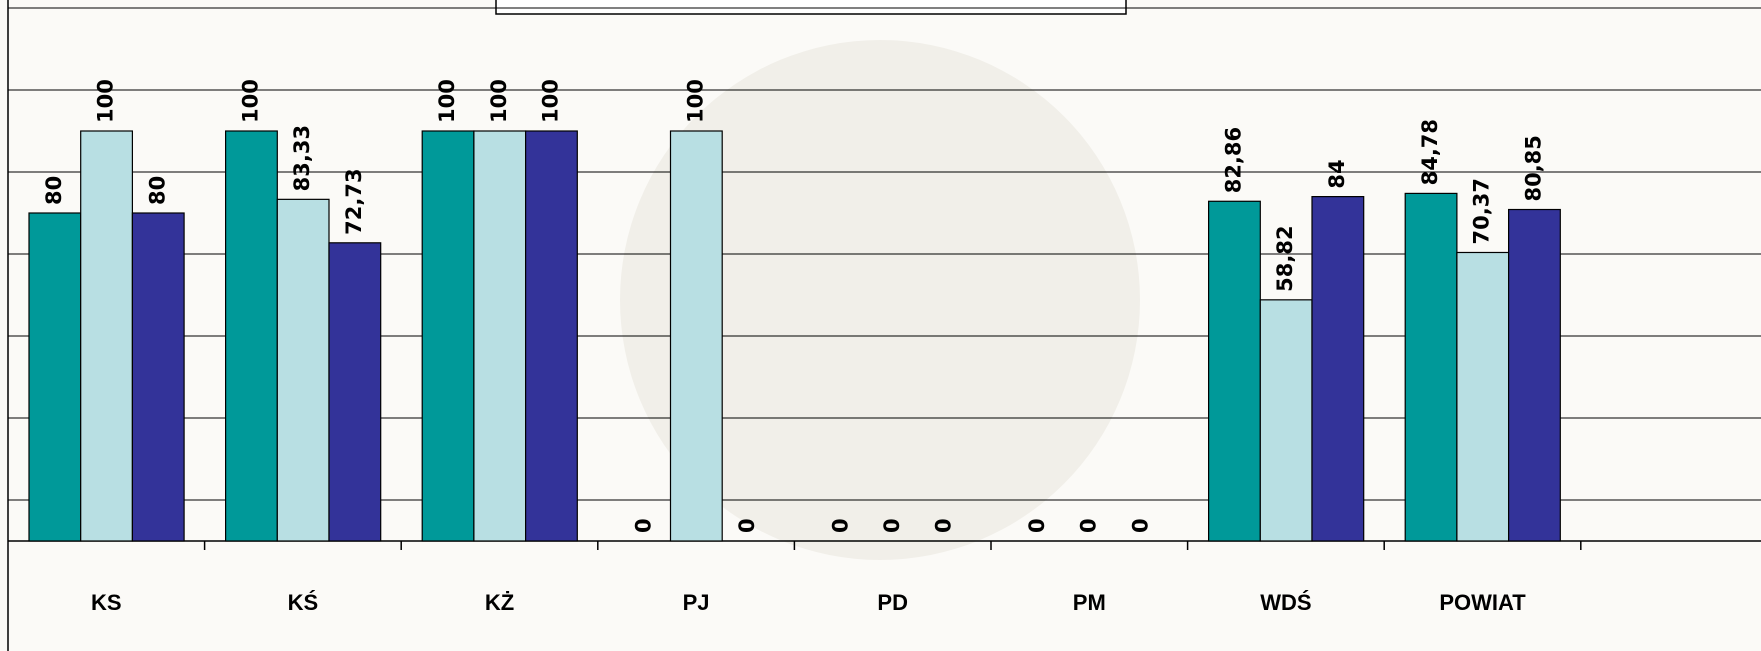  What do you see at coordinates (696, 602) in the screenshot?
I see `x-tick-label: PJ` at bounding box center [696, 602].